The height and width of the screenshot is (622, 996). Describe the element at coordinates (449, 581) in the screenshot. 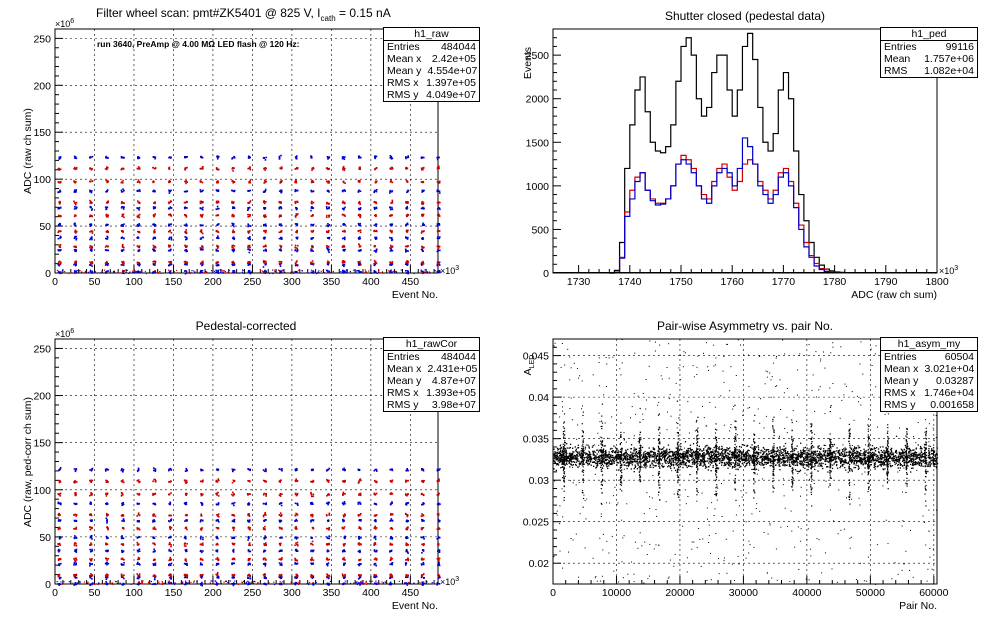

I see `x-exponent: ×10³` at that location.